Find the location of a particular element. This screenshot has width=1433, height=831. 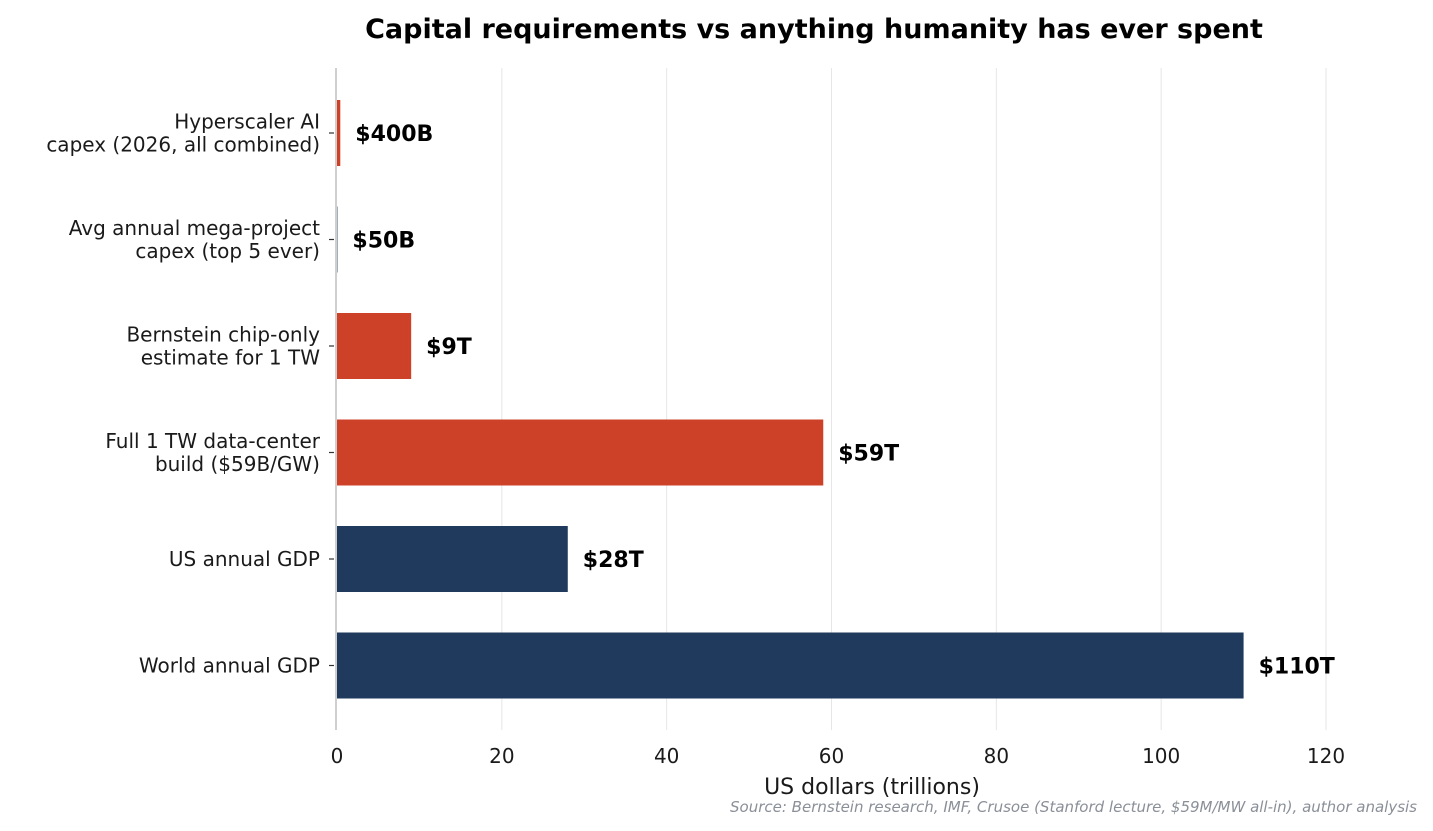

category-label-4: US annual GDP is located at coordinates (244, 559).